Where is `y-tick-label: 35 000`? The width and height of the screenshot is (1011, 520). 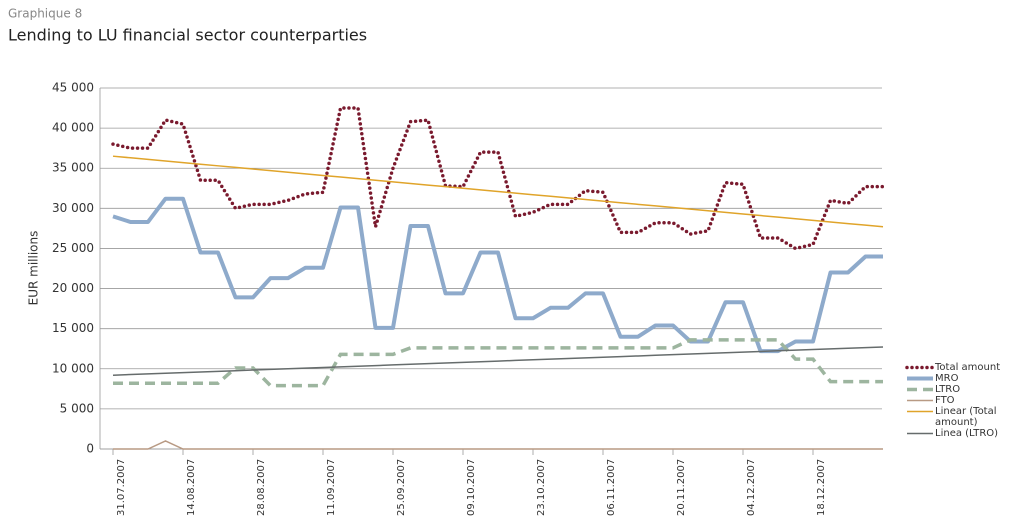 y-tick-label: 35 000 is located at coordinates (73, 168).